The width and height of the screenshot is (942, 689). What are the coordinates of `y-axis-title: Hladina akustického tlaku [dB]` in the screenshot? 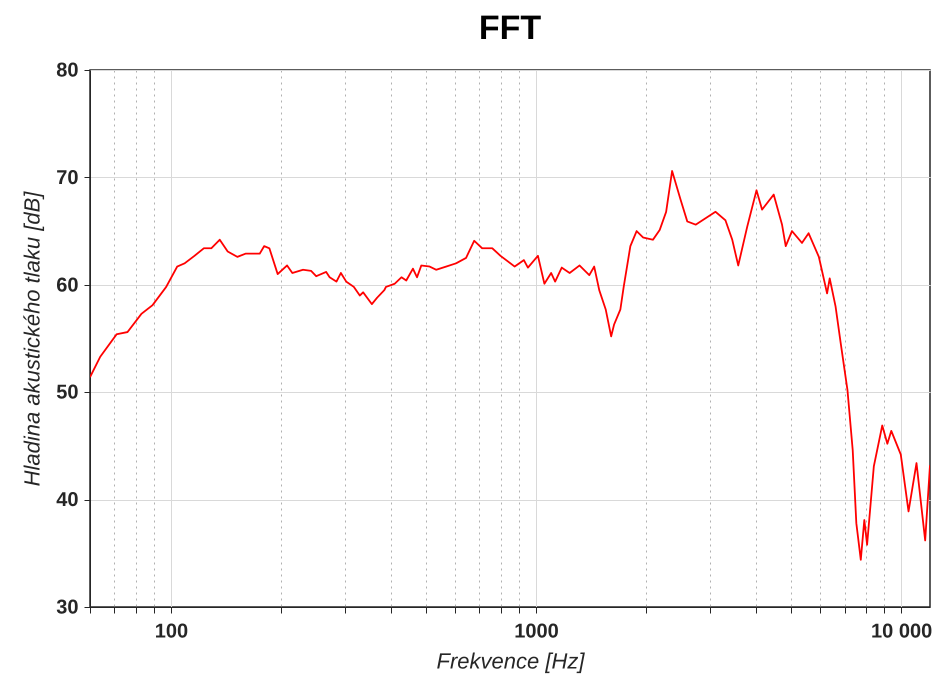 It's located at (31, 338).